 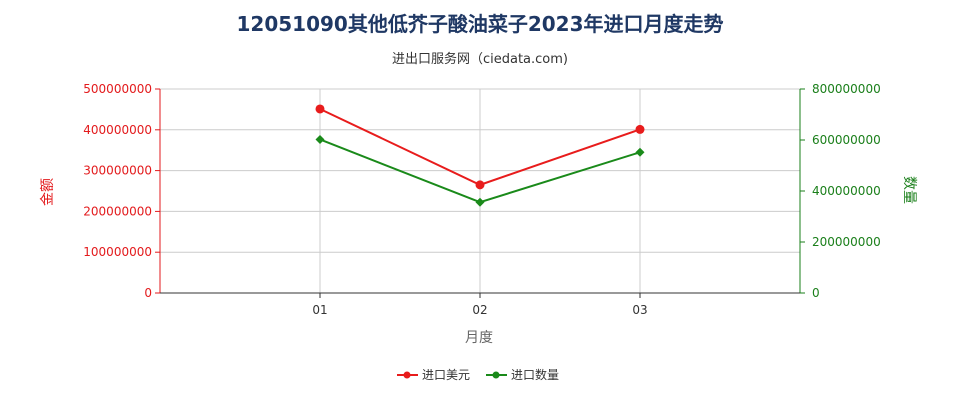 What do you see at coordinates (909, 190) in the screenshot?
I see `y-right-axis-title: 数量` at bounding box center [909, 190].